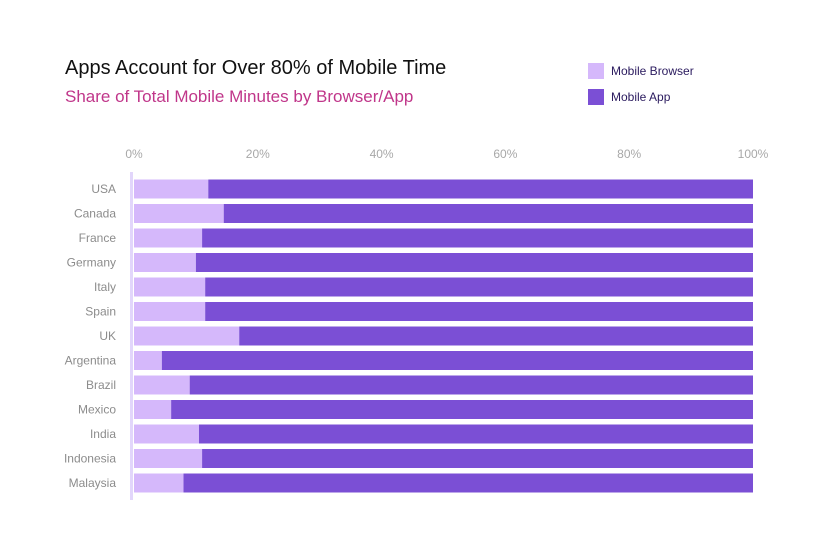  What do you see at coordinates (107, 336) in the screenshot?
I see `category-label: UK` at bounding box center [107, 336].